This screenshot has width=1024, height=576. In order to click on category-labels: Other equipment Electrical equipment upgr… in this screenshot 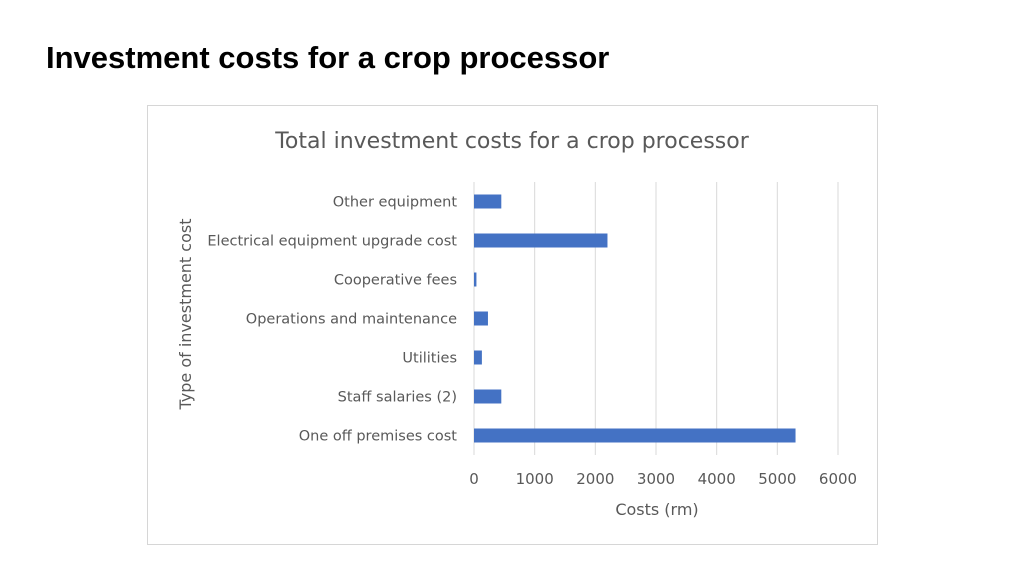, I will do `click(332, 320)`.